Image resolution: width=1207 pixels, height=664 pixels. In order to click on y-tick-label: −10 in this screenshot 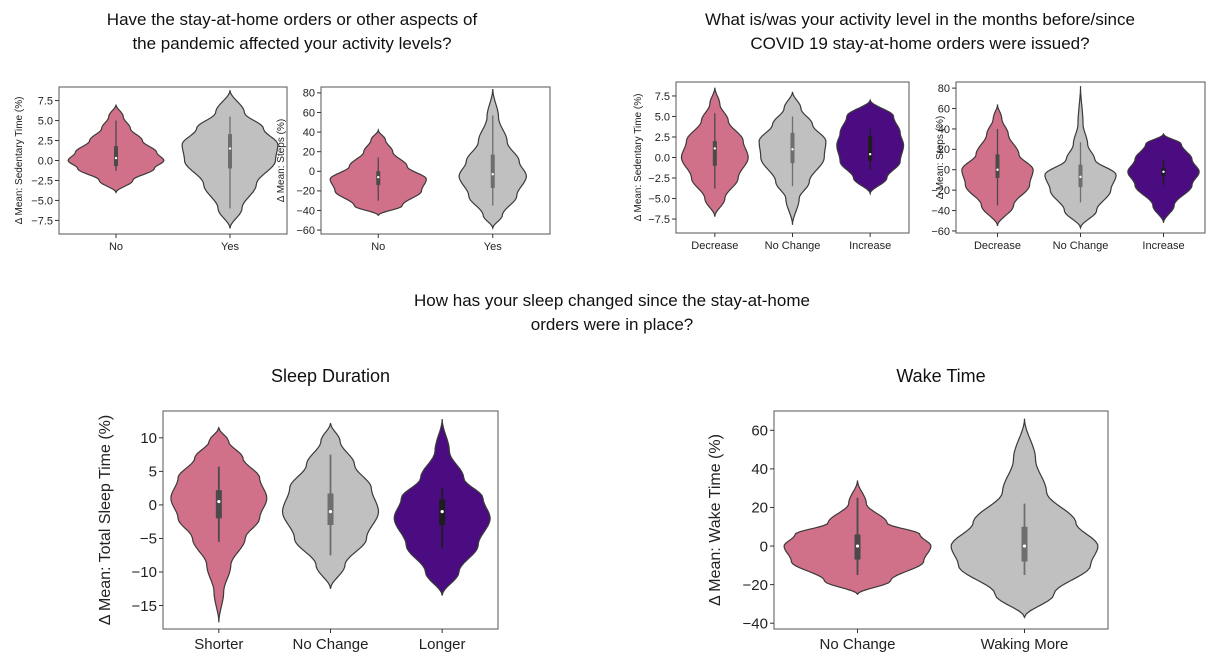, I will do `click(144, 572)`.